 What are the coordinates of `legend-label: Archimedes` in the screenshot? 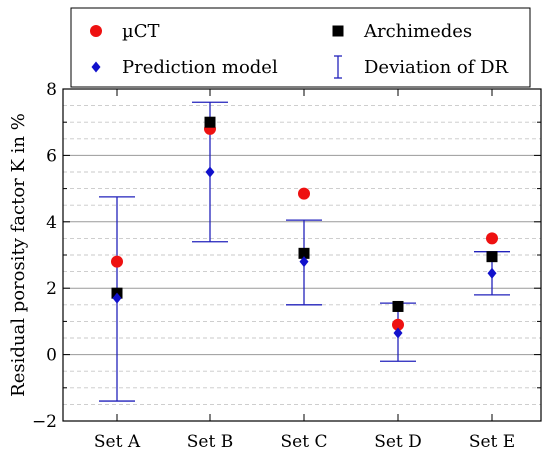 It's located at (417, 31).